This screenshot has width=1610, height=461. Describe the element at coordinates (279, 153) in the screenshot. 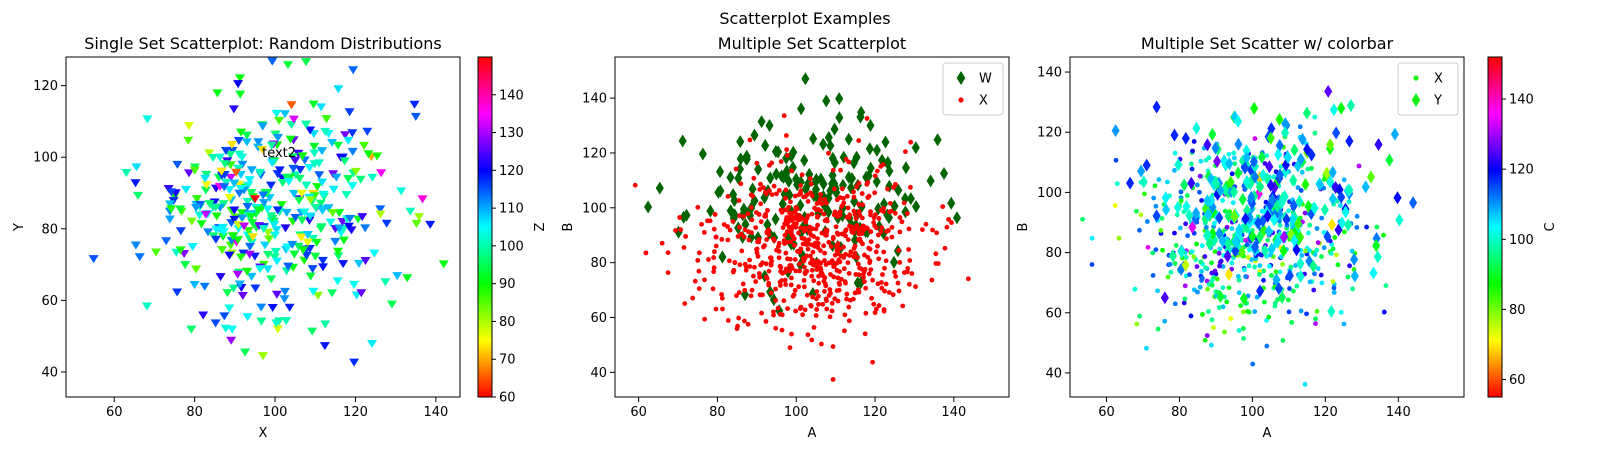

I see `annotation: text2` at that location.